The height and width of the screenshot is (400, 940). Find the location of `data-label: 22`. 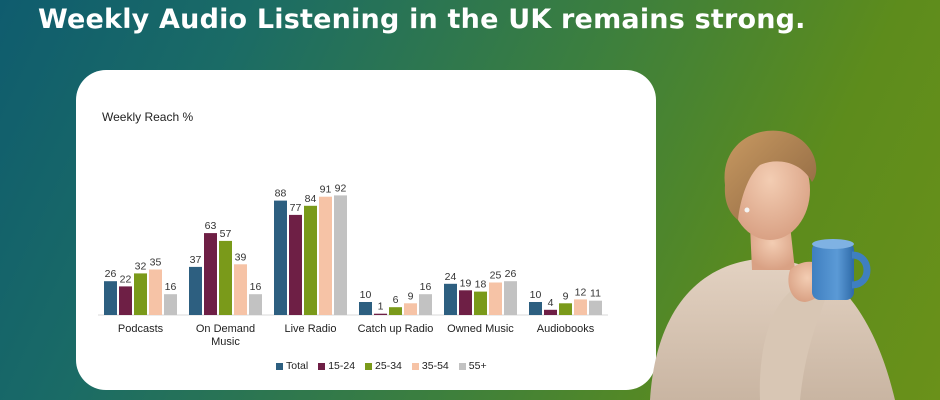

data-label: 22 is located at coordinates (126, 279).